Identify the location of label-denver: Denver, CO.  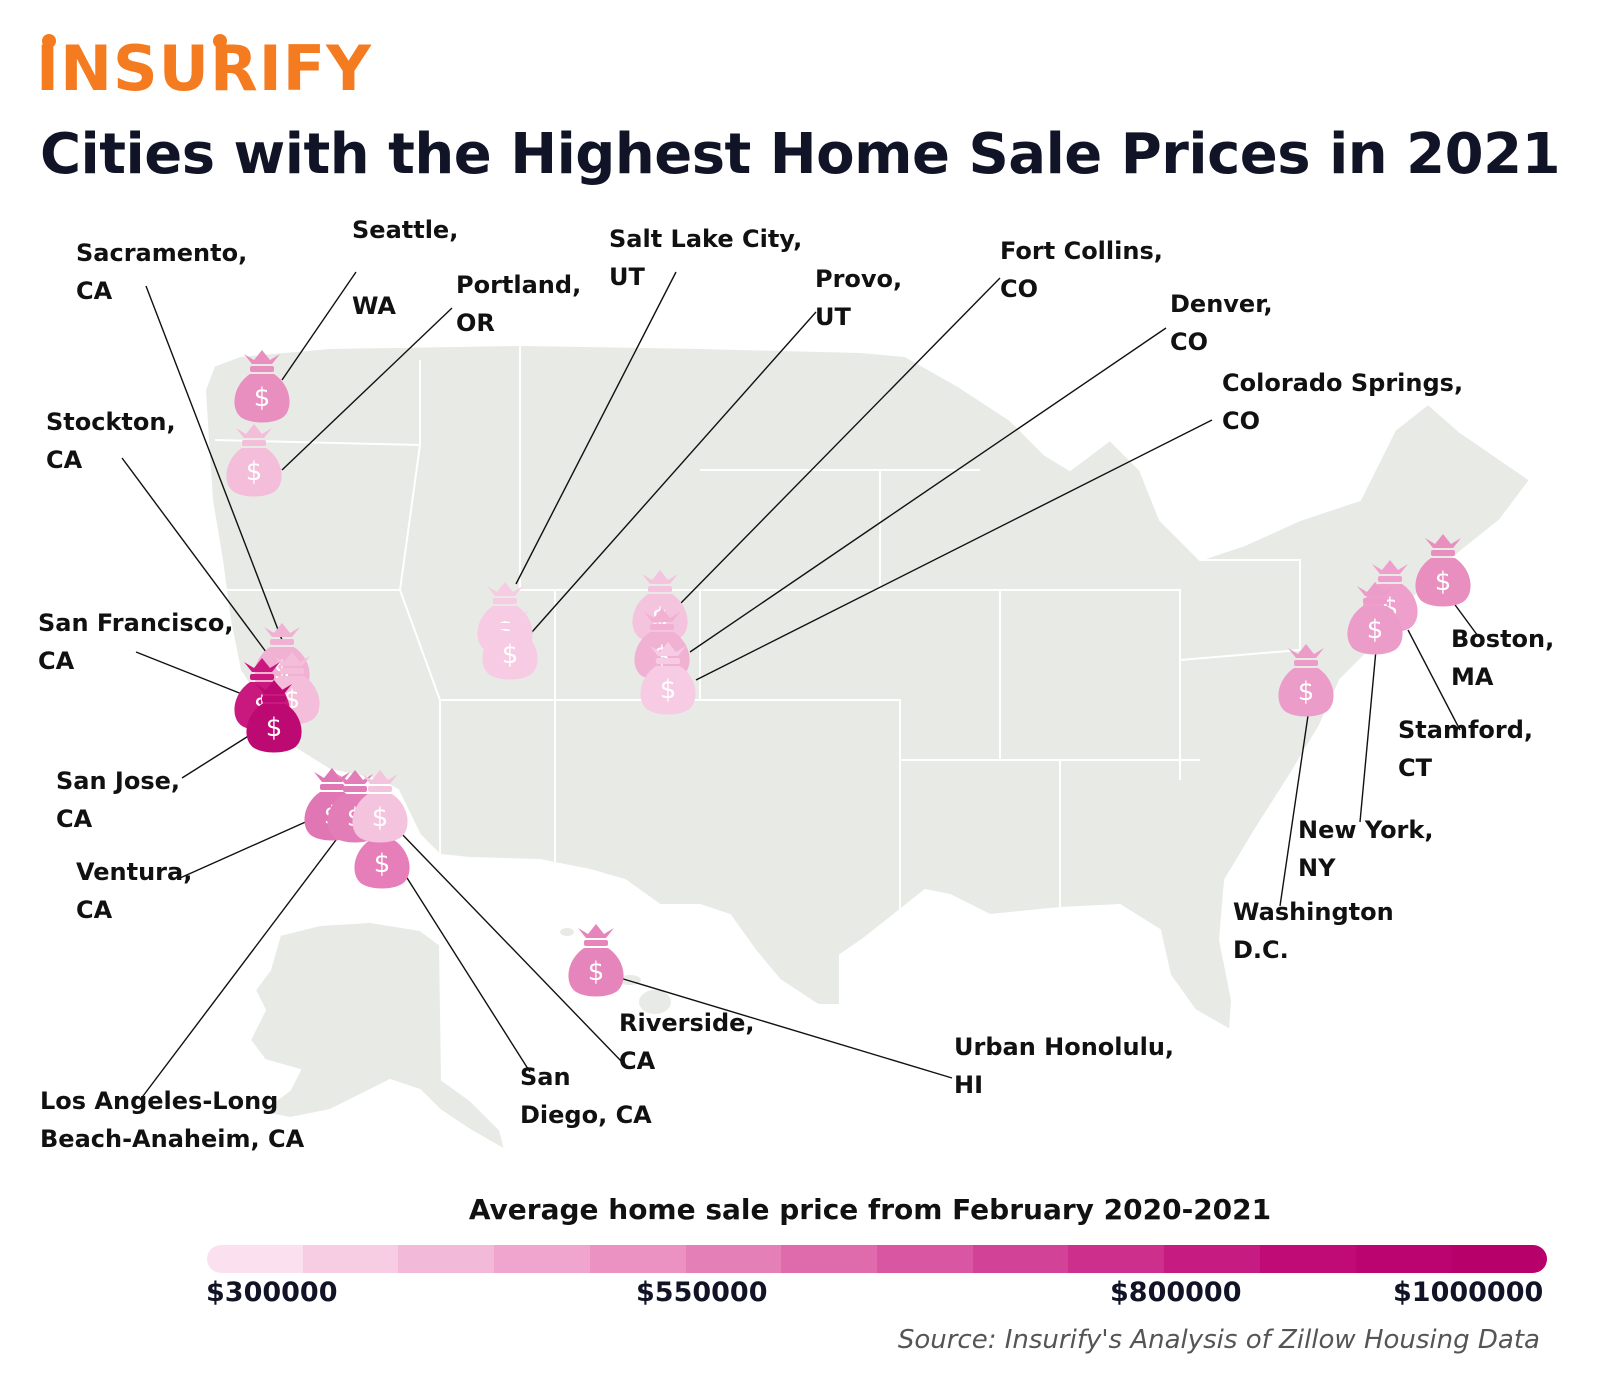
(1221, 323).